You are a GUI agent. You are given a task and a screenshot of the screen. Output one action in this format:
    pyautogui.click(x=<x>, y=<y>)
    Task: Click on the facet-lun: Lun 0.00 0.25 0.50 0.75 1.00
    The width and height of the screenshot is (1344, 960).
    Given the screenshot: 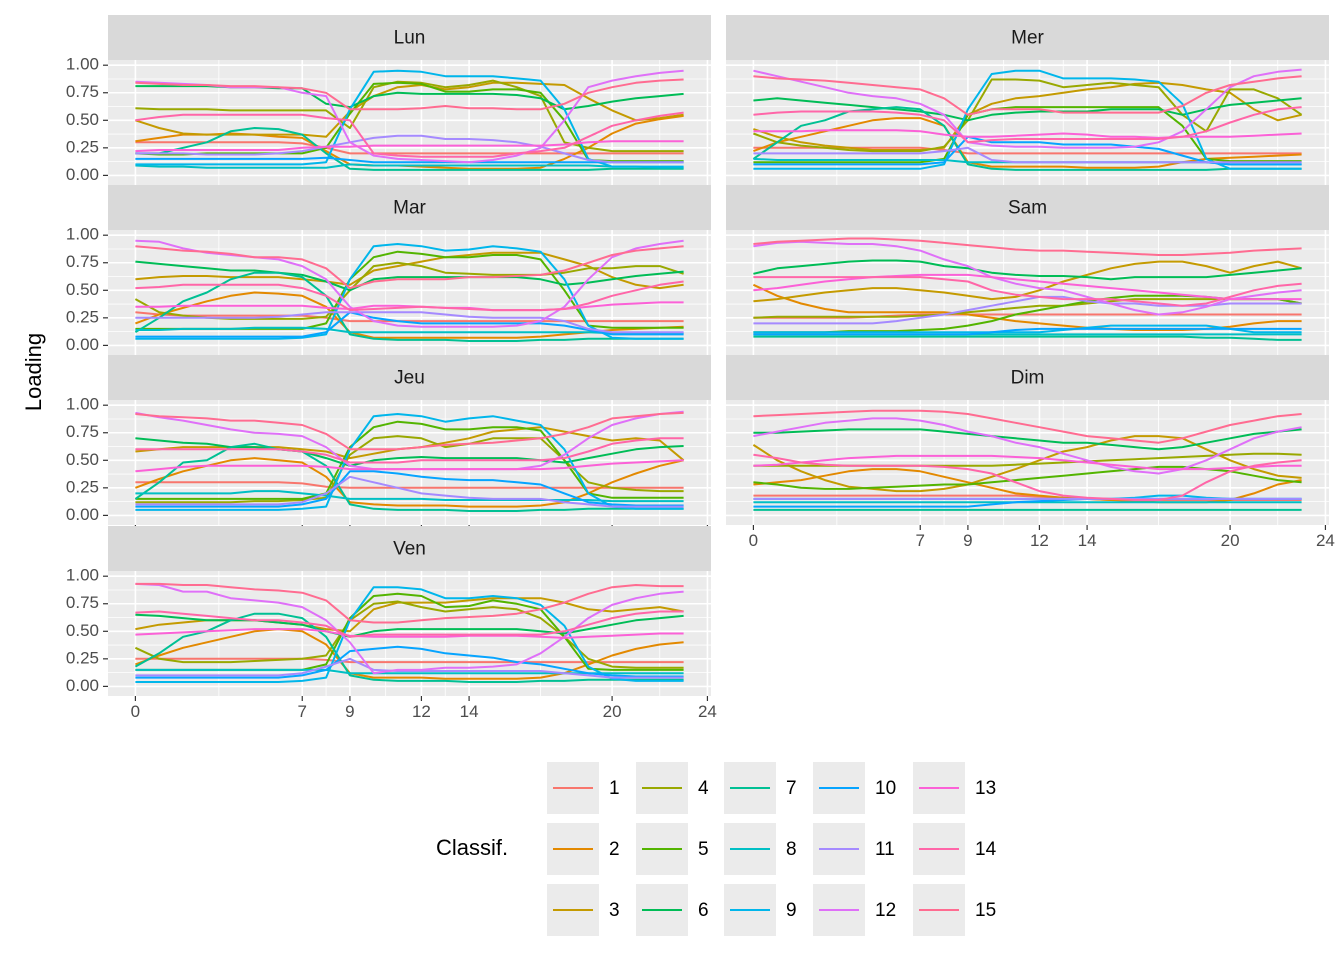 What is the action you would take?
    pyautogui.click(x=388, y=102)
    